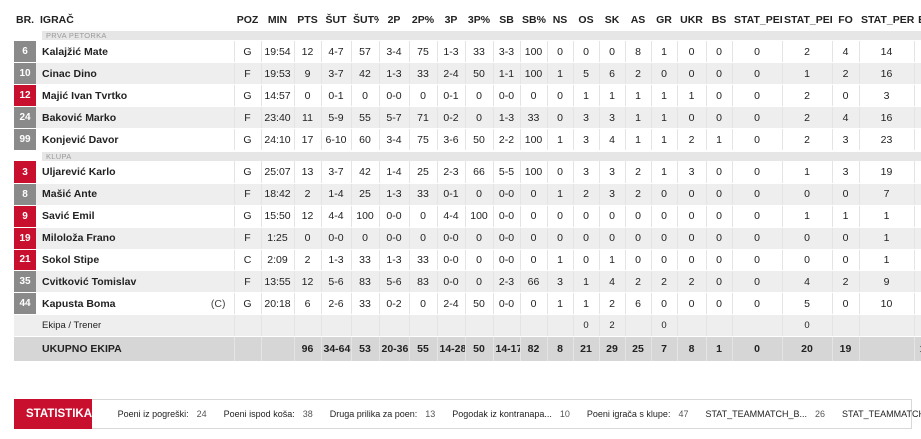  What do you see at coordinates (533, 326) in the screenshot?
I see `team-stat-cell-sbp` at bounding box center [533, 326].